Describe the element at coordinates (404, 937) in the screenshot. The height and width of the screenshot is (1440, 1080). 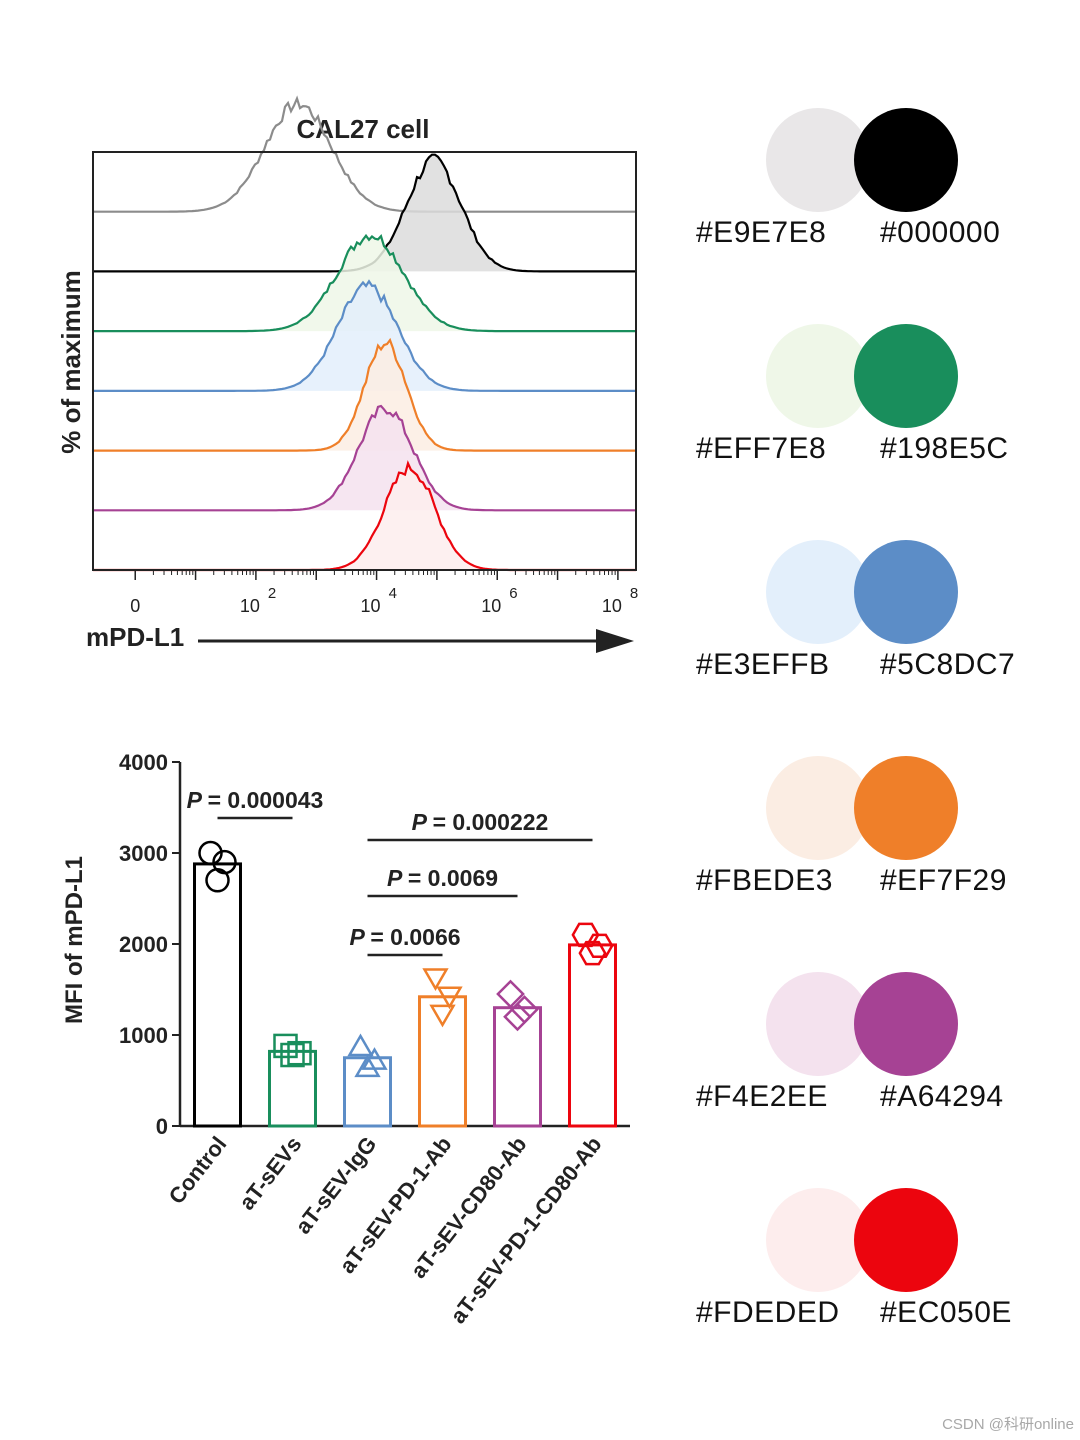
I see `significance-label: P = 0.0066` at that location.